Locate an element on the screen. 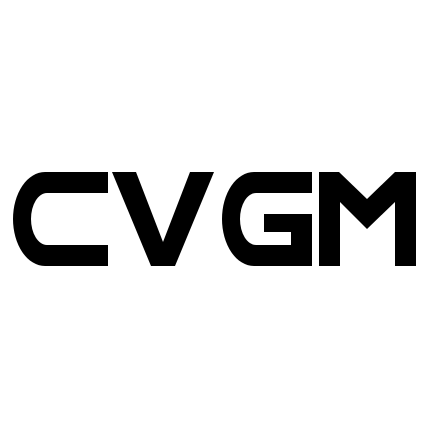 This screenshot has height=431, width=431. logo-letter-c is located at coordinates (60, 219).